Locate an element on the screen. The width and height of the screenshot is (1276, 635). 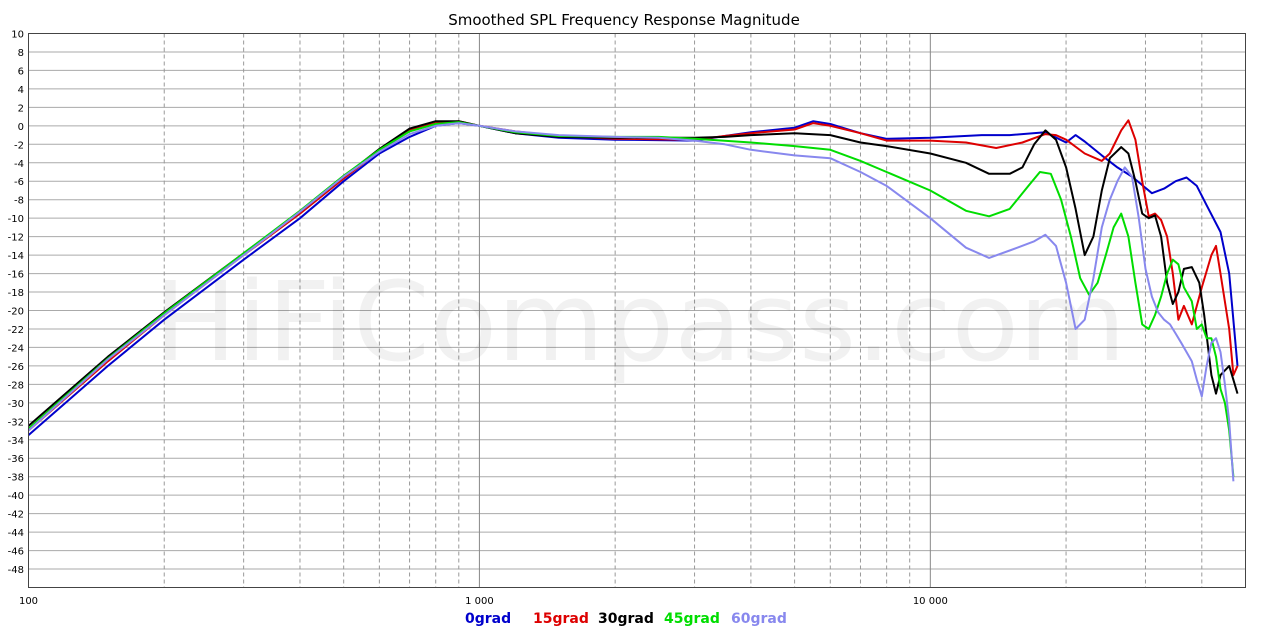
y-tick-label: -40 is located at coordinates (16, 496).